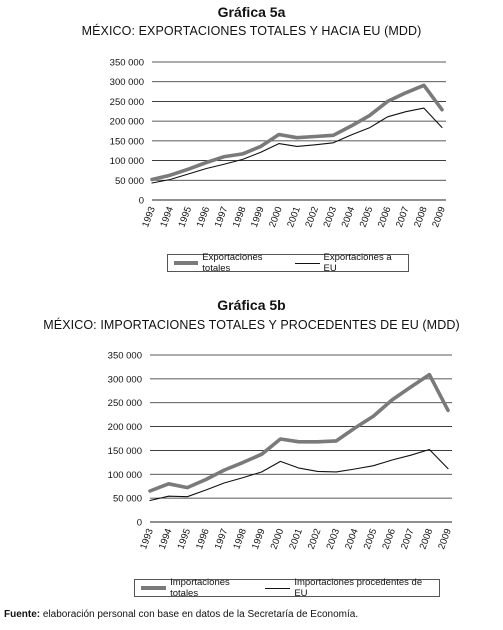  Describe the element at coordinates (439, 217) in the screenshot. I see `chart-a-x-tick-label: 2009` at that location.